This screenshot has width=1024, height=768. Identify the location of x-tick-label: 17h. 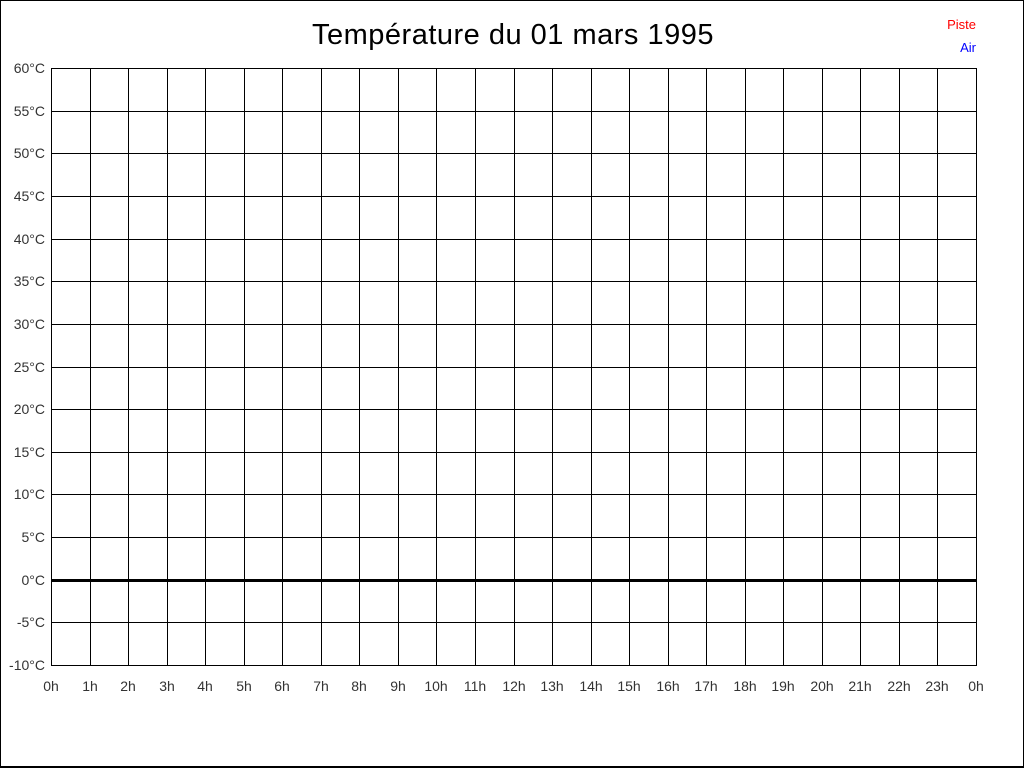
(706, 686).